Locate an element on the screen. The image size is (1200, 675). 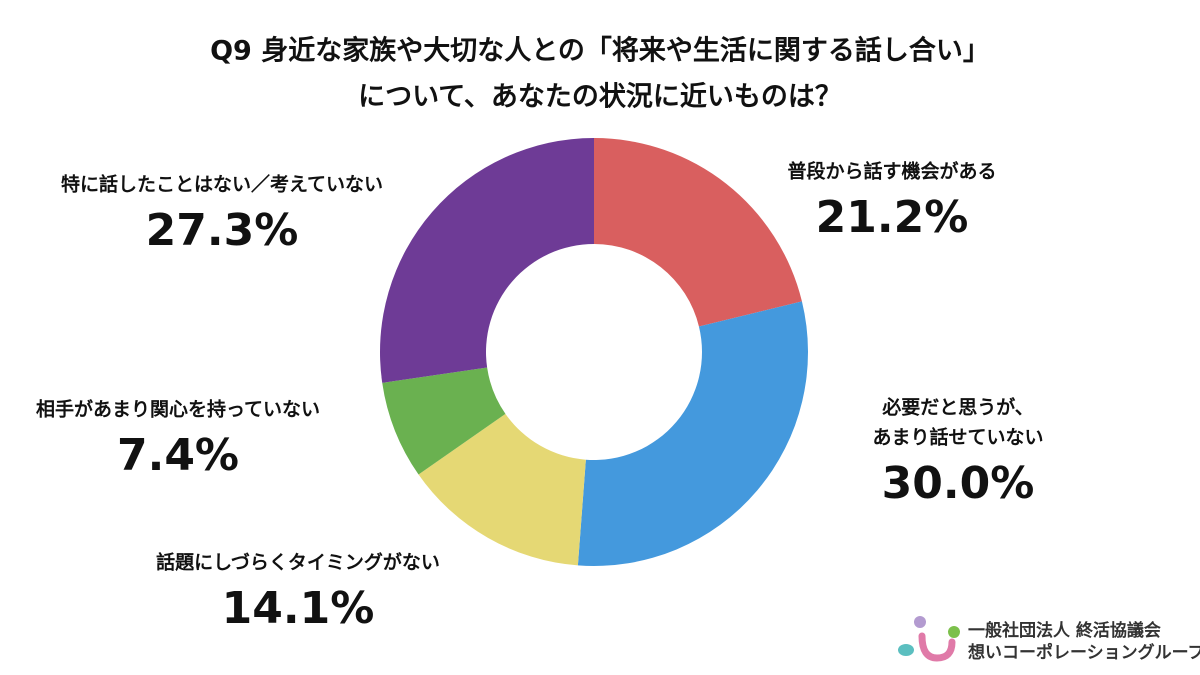
logo-text: 想いコーポレーショングループ is located at coordinates (1084, 652).